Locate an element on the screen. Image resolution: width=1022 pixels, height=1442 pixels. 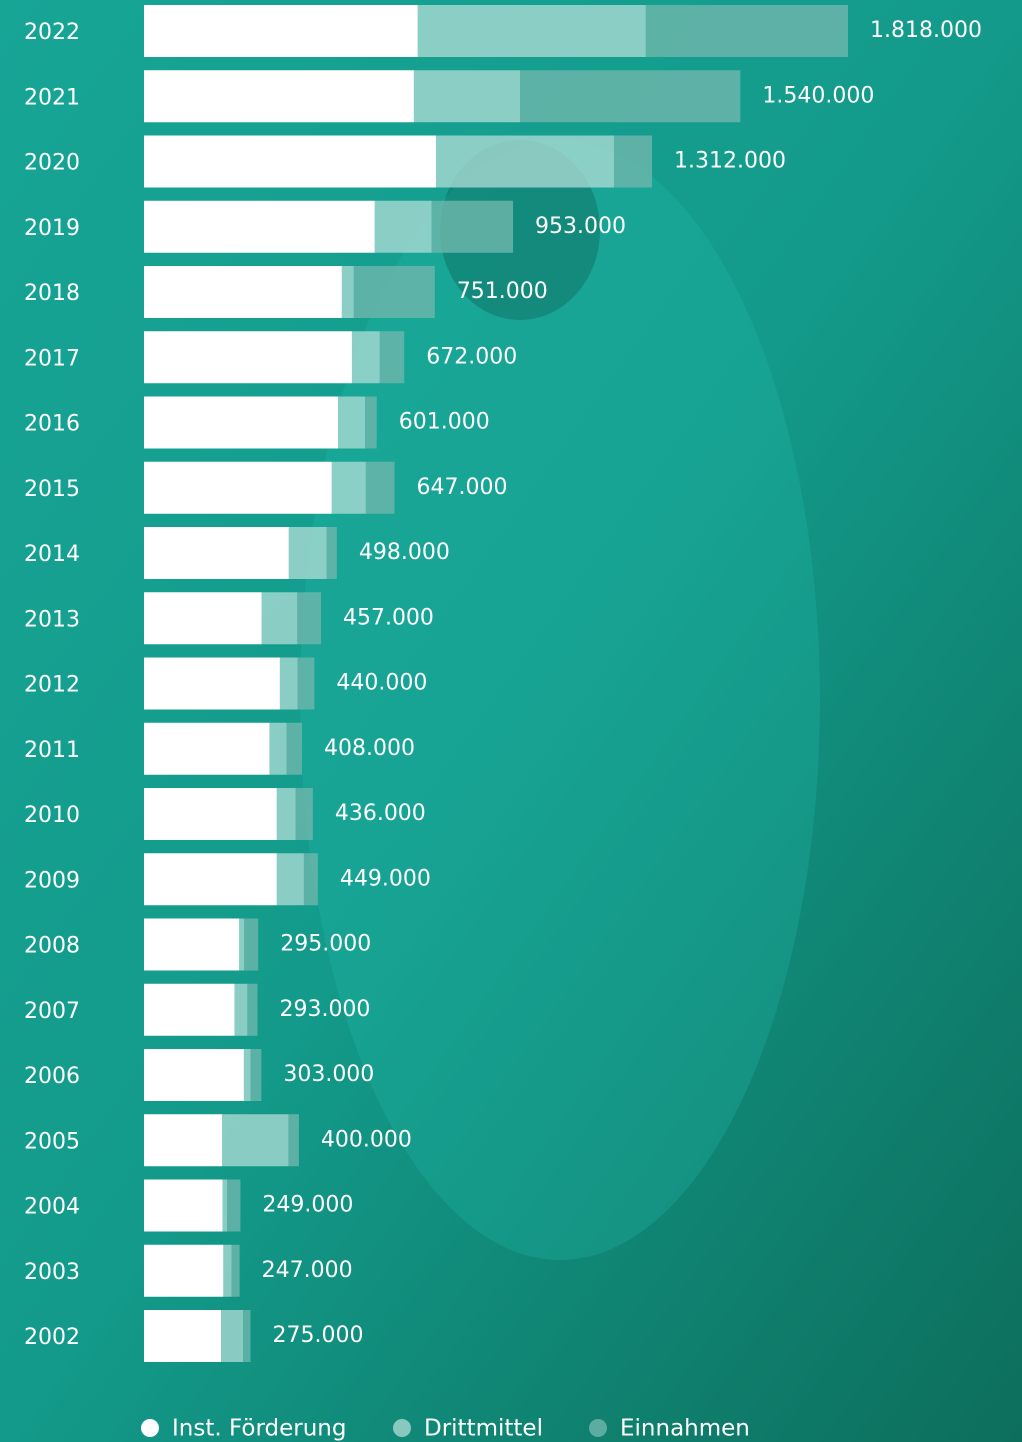
year-label: 2016 is located at coordinates (52, 424).